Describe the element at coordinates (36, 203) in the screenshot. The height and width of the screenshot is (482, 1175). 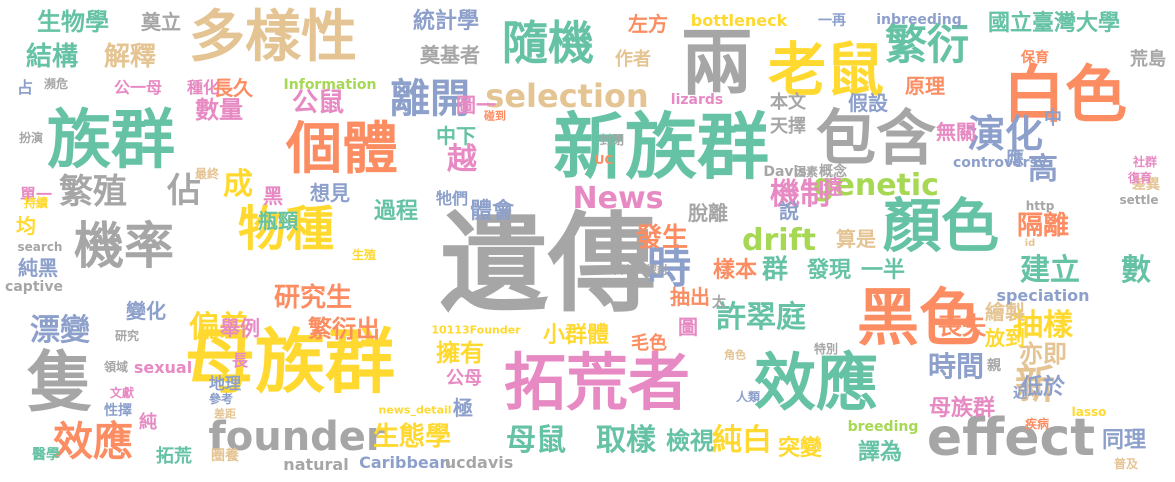
I see `word: 持續` at that location.